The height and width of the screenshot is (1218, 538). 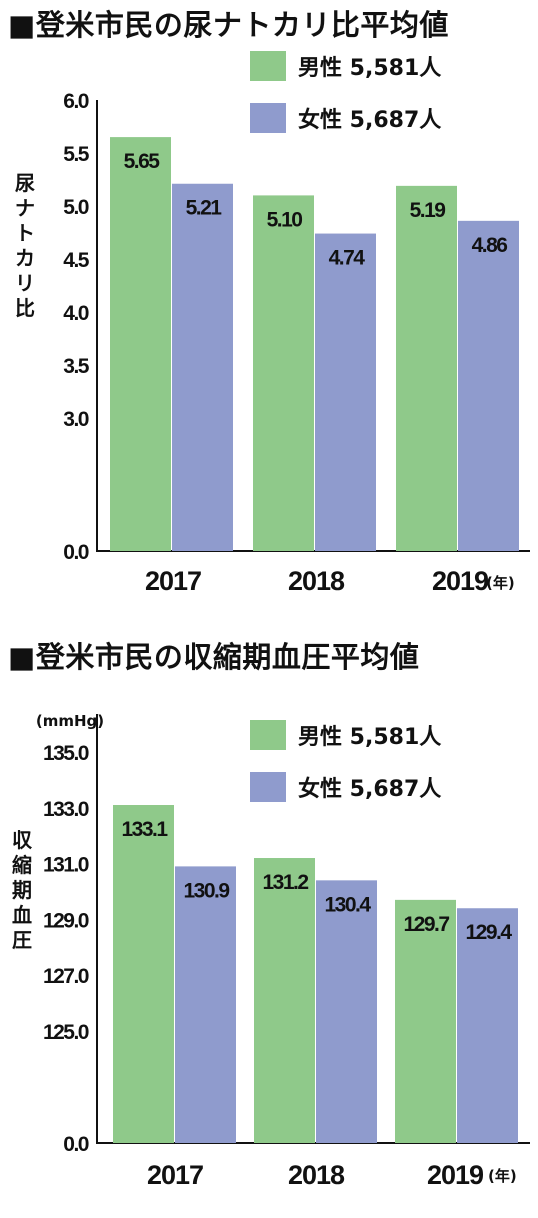 I want to click on y-tick-label: 4.0, so click(x=76, y=313).